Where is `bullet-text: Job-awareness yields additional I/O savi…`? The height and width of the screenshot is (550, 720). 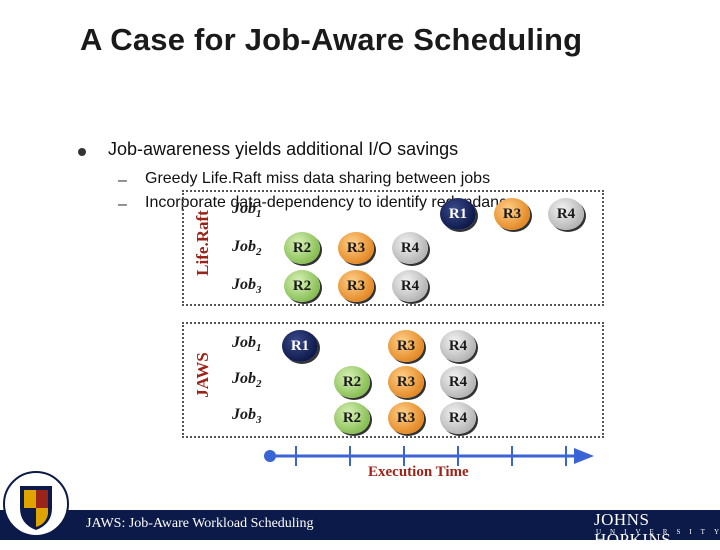
bullet-text: Job-awareness yields additional I/O savi… is located at coordinates (283, 149).